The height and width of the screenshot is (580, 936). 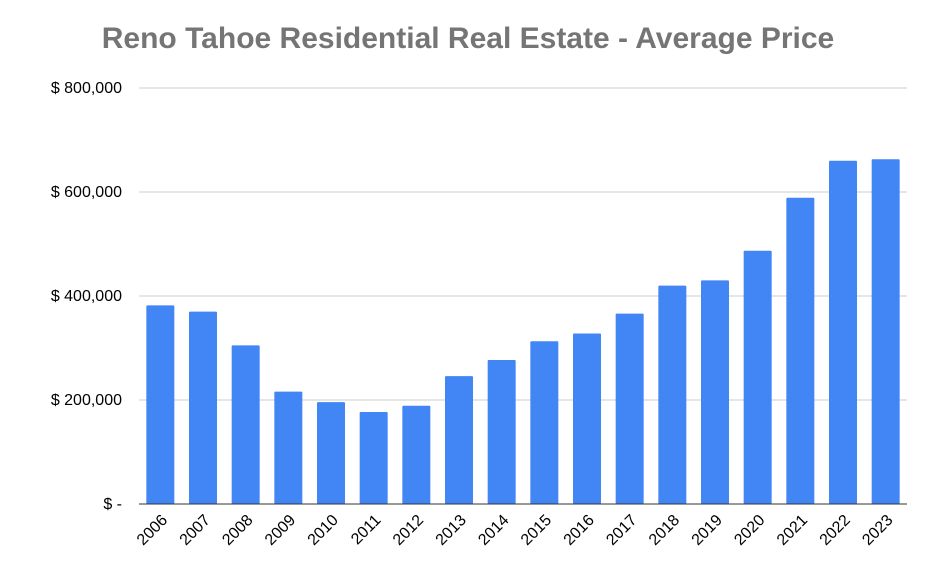 I want to click on bar-2013, so click(x=459, y=440).